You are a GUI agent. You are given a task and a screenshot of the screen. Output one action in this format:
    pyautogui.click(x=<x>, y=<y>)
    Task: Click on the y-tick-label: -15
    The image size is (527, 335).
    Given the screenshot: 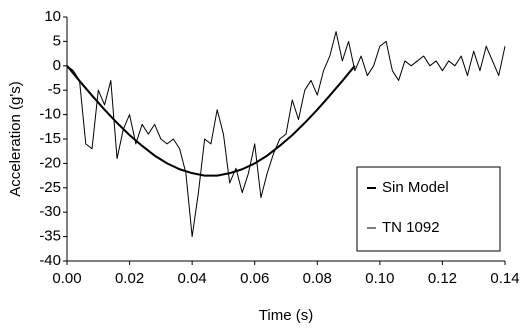 What is the action you would take?
    pyautogui.click(x=50, y=138)
    